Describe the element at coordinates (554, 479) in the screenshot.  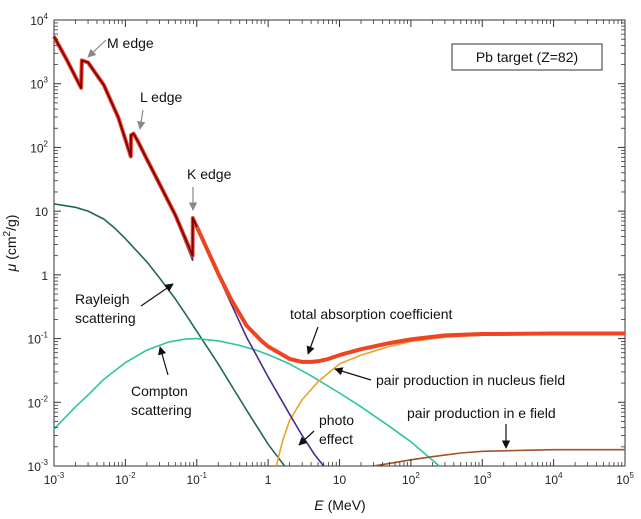
I see `x-tick-label: 10⁴` at that location.